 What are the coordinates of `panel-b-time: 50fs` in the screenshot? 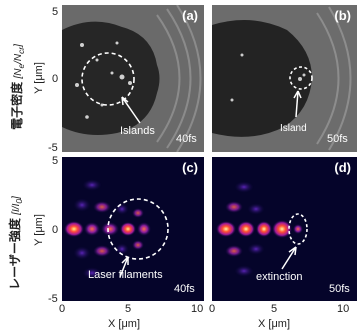 It's located at (337, 139).